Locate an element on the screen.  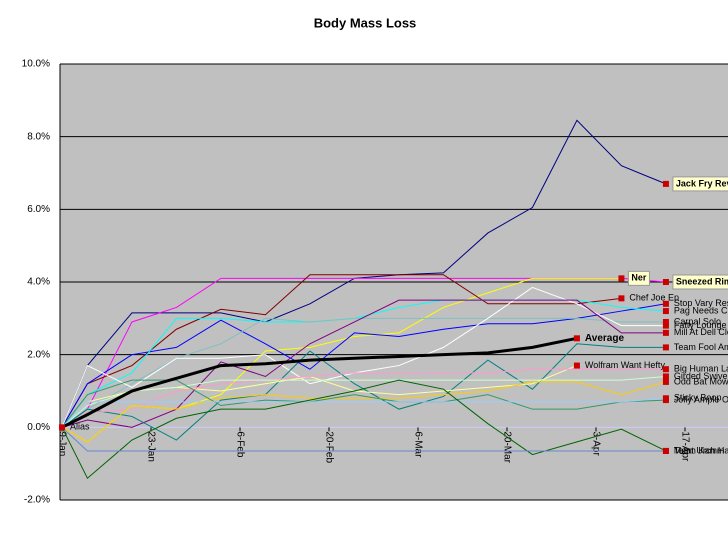
y-tick-label: 10.0% is located at coordinates (36, 64).